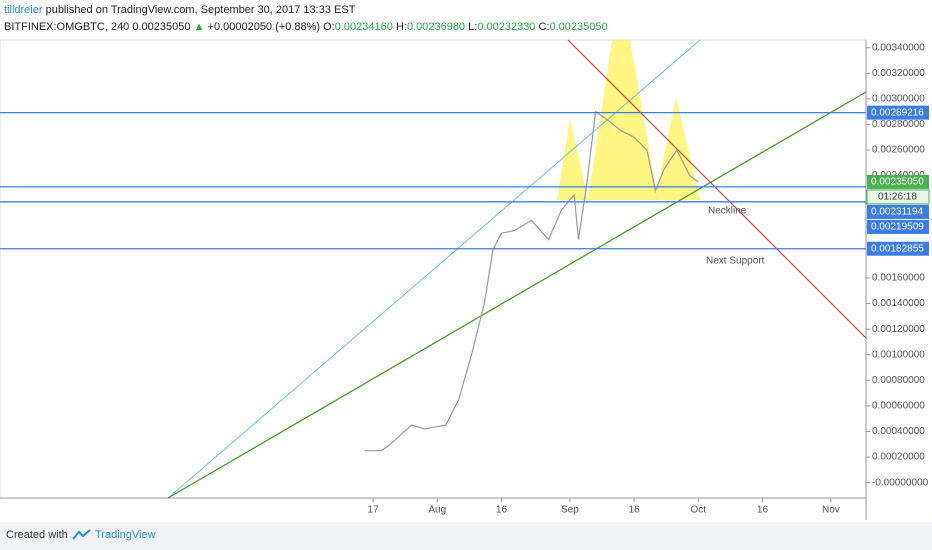 The image size is (932, 550). What do you see at coordinates (898, 150) in the screenshot?
I see `y-tick-label: 0.00260000` at bounding box center [898, 150].